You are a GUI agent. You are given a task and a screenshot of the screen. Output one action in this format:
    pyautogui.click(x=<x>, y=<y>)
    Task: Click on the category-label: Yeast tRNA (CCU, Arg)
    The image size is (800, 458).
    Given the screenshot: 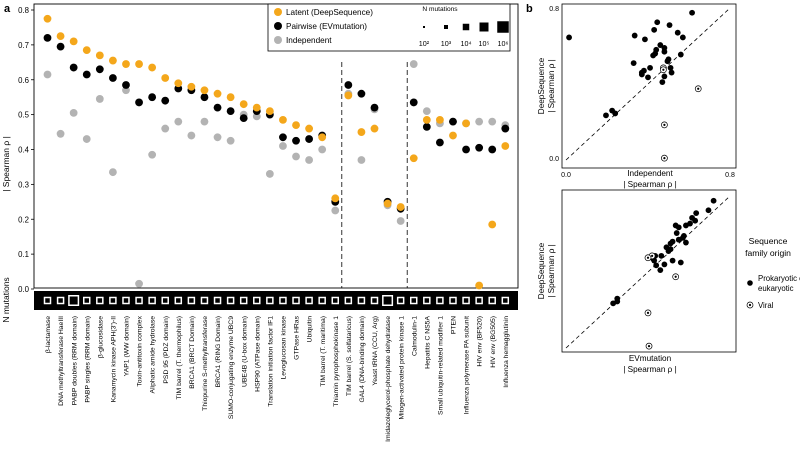 What is the action you would take?
    pyautogui.click(x=375, y=351)
    